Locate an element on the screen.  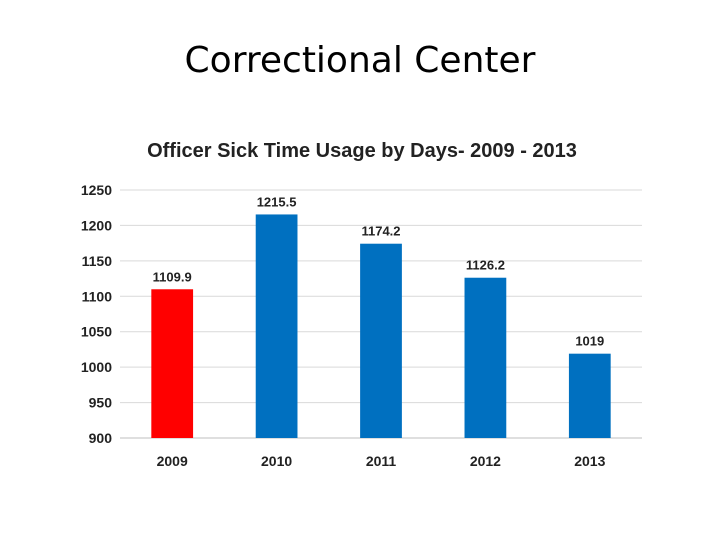
x-axis-ticks: 2009 2010 2011 2012 2013 is located at coordinates (381, 461).